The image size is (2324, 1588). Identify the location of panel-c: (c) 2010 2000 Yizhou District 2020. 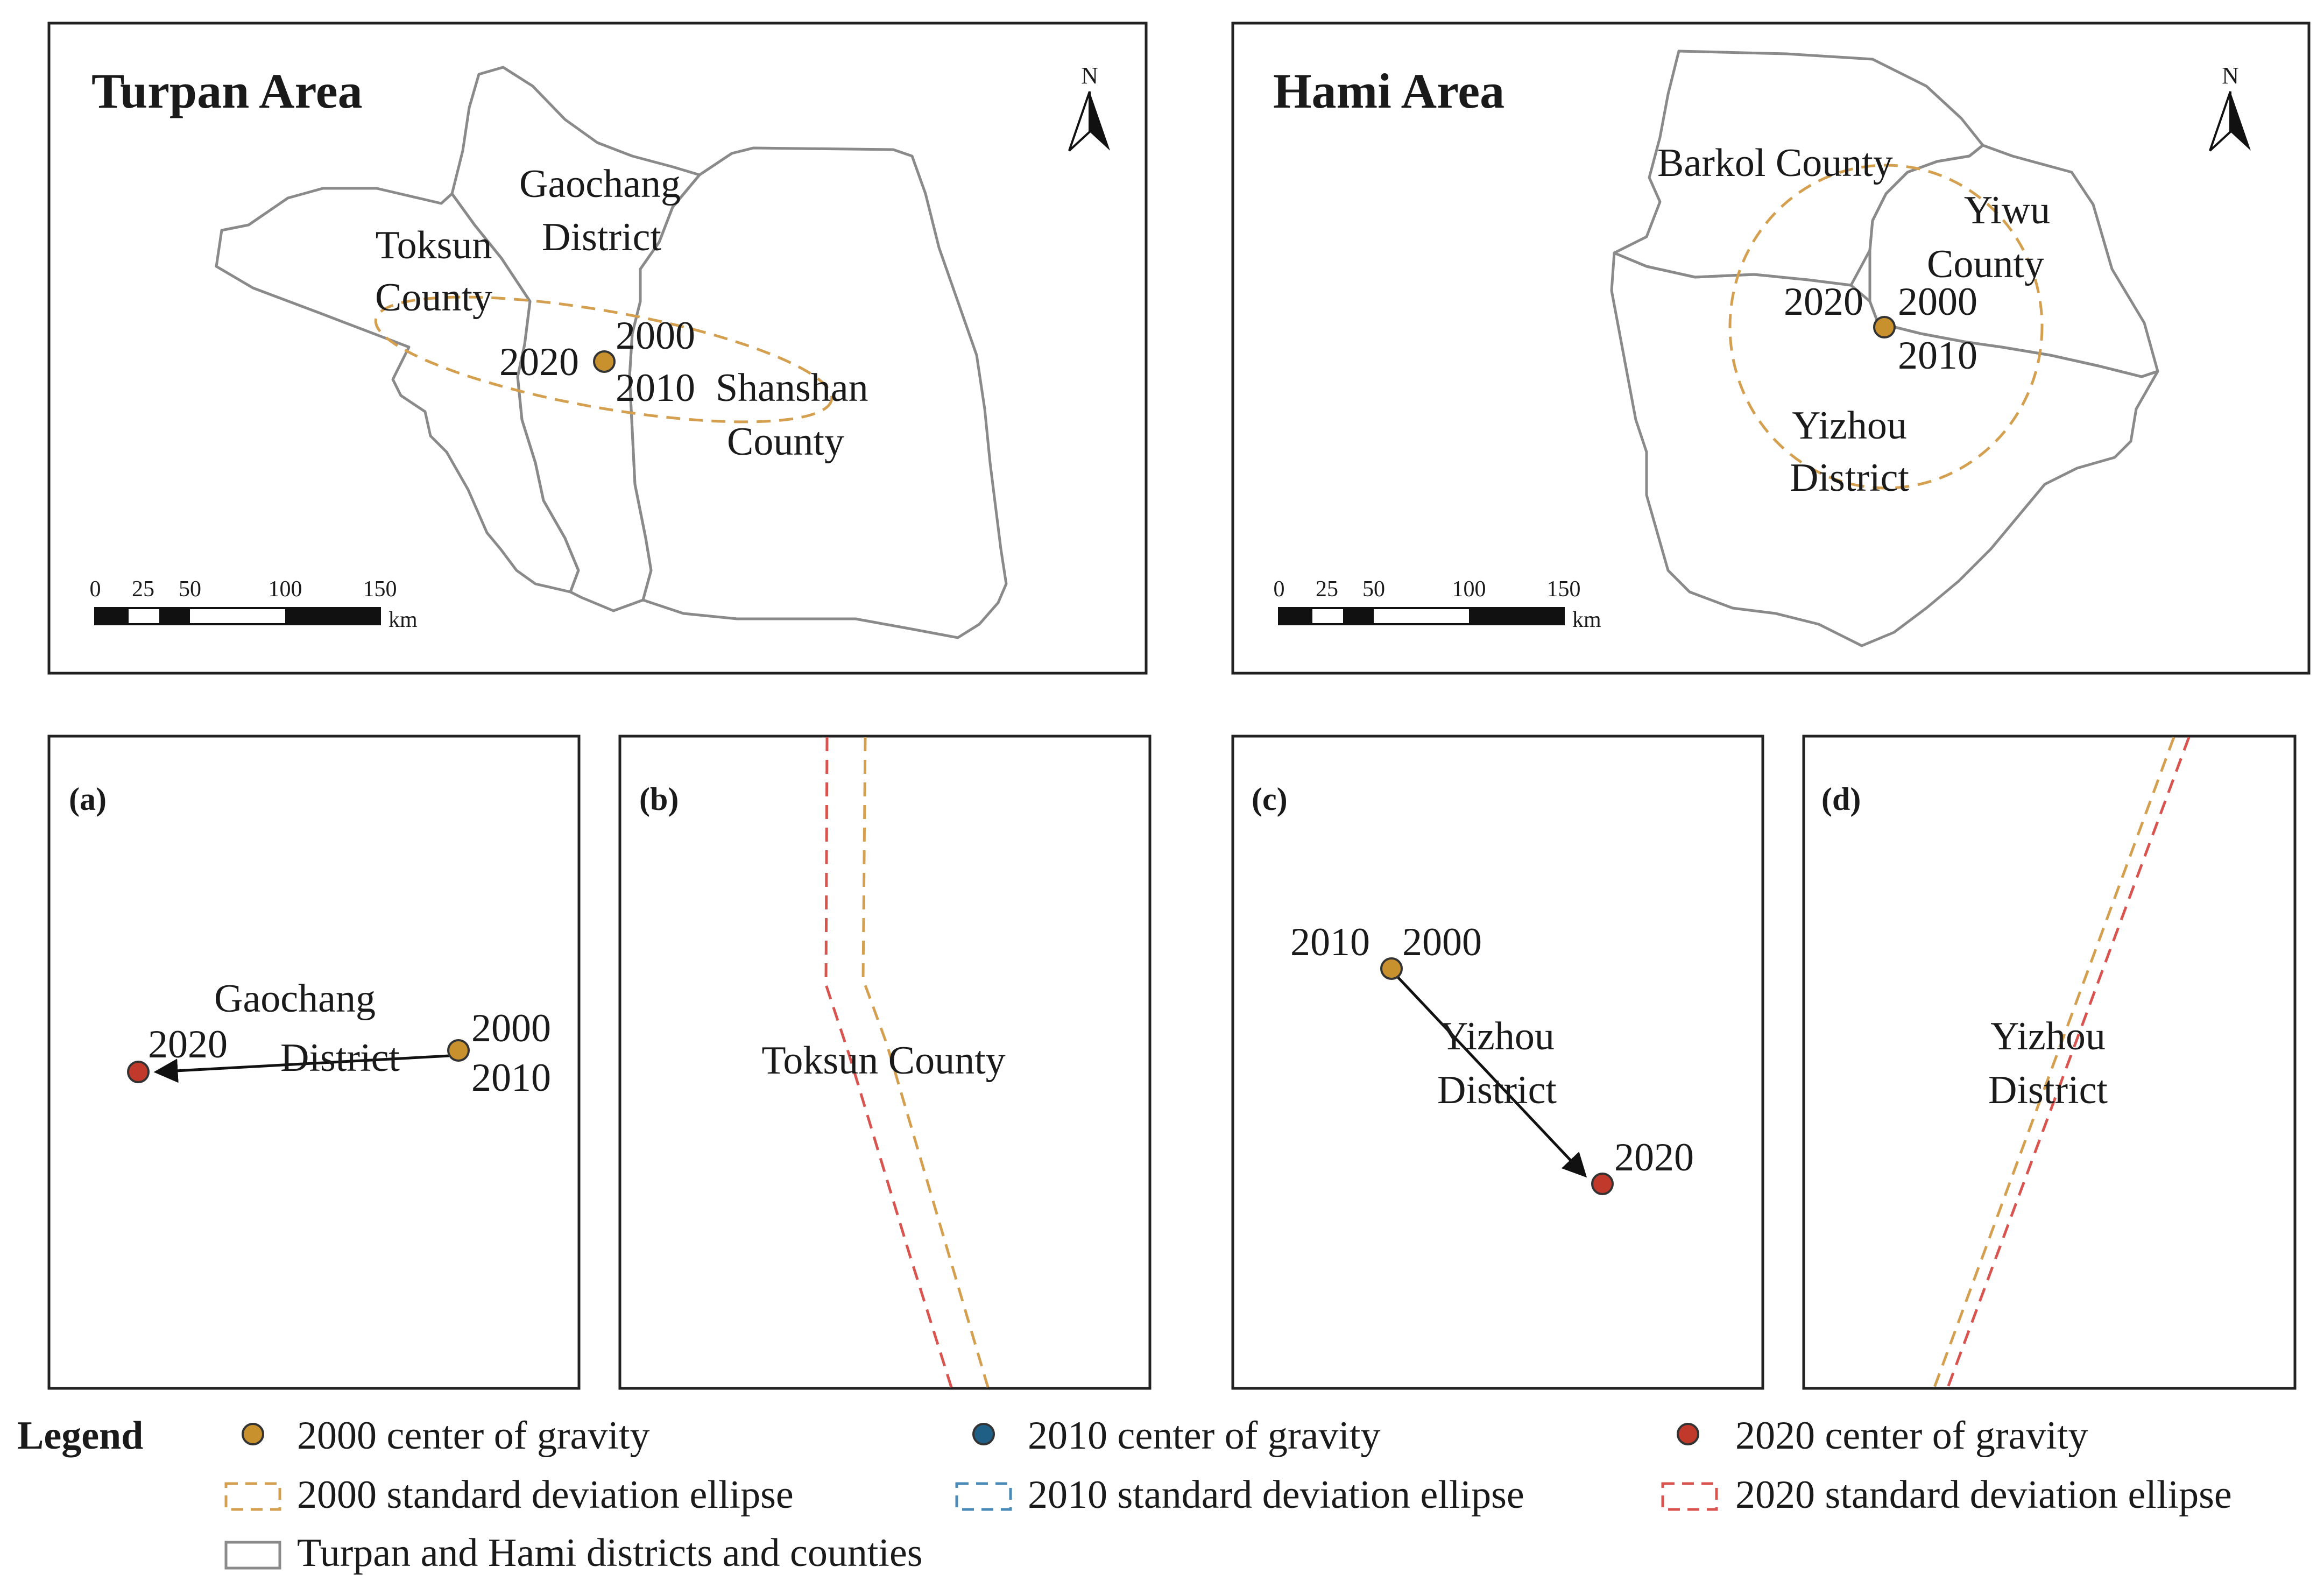
(1497, 1062).